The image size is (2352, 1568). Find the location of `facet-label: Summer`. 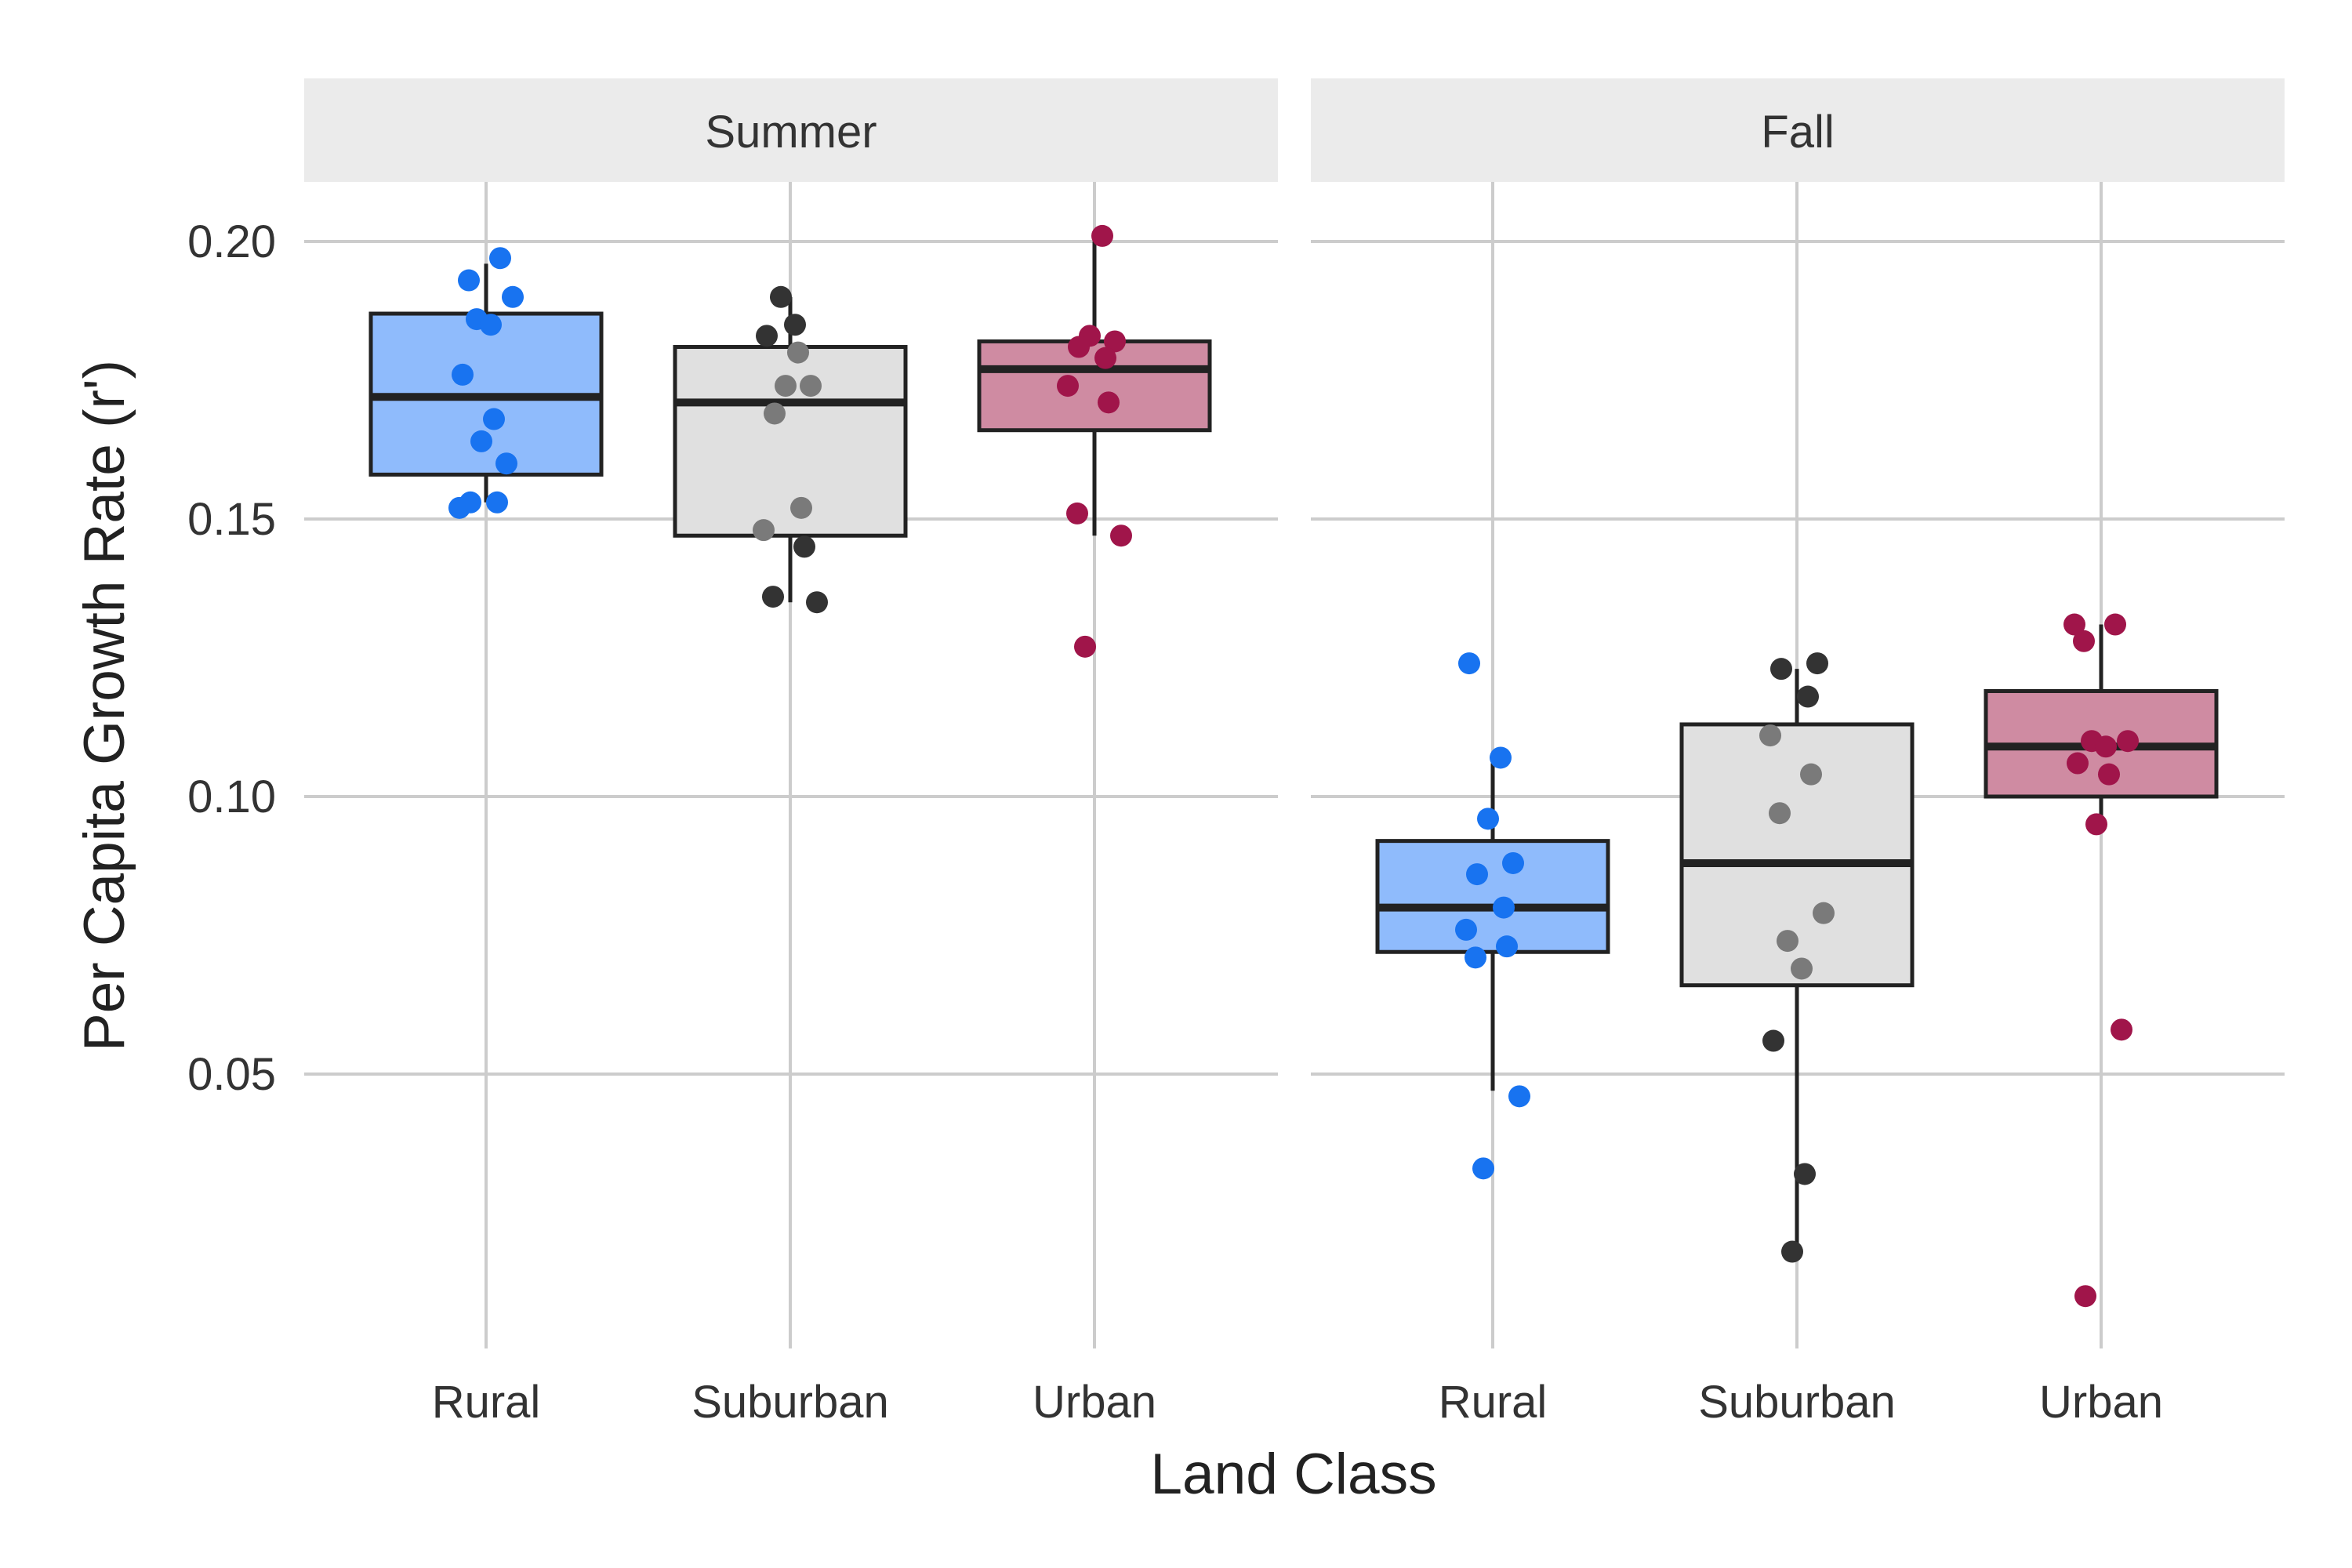

facet-label: Summer is located at coordinates (791, 132).